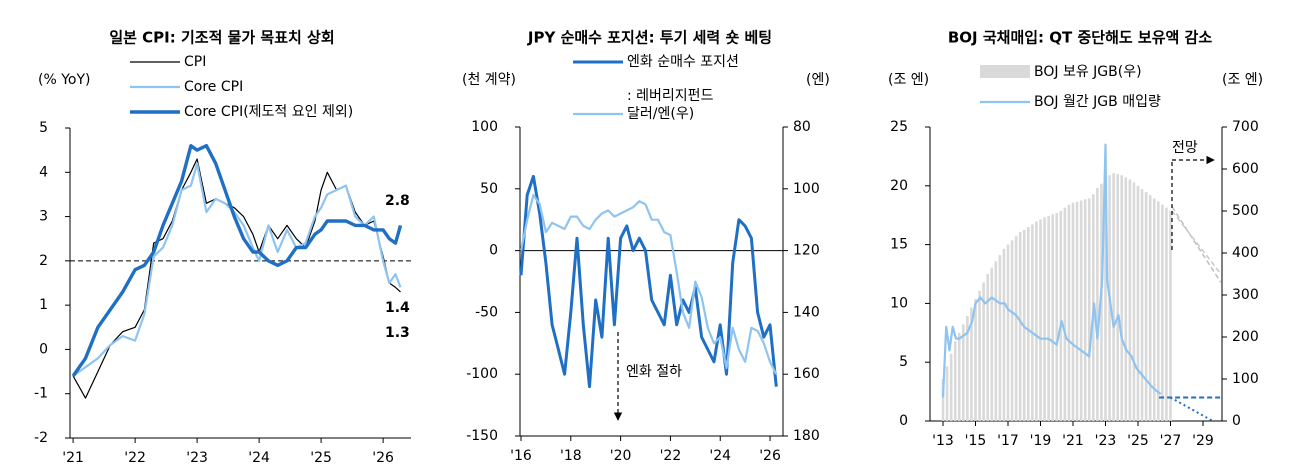 The image size is (1292, 467). What do you see at coordinates (43, 217) in the screenshot?
I see `y-tick-label: 3` at bounding box center [43, 217].